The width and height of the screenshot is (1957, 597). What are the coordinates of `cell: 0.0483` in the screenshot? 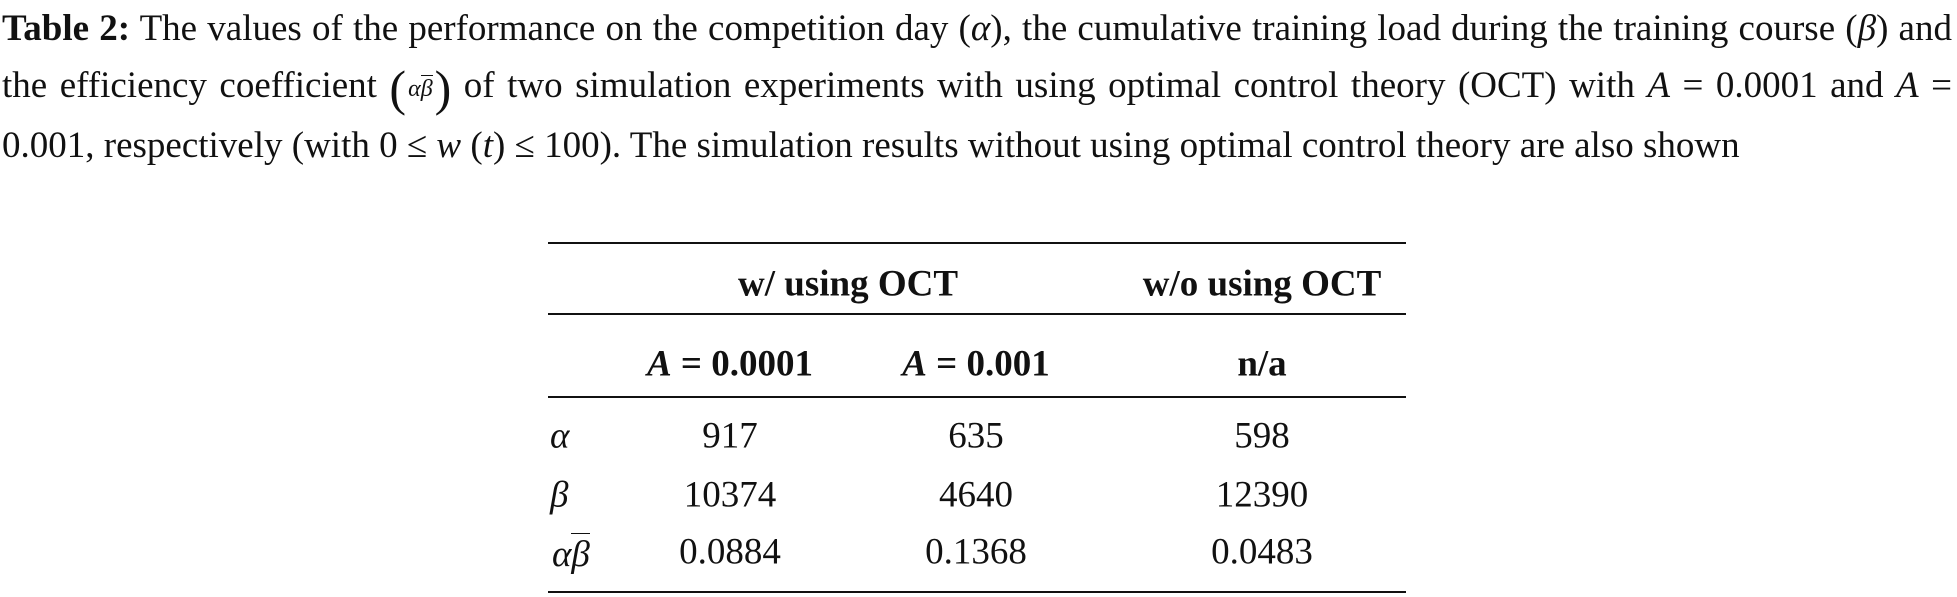 It's located at (1262, 552).